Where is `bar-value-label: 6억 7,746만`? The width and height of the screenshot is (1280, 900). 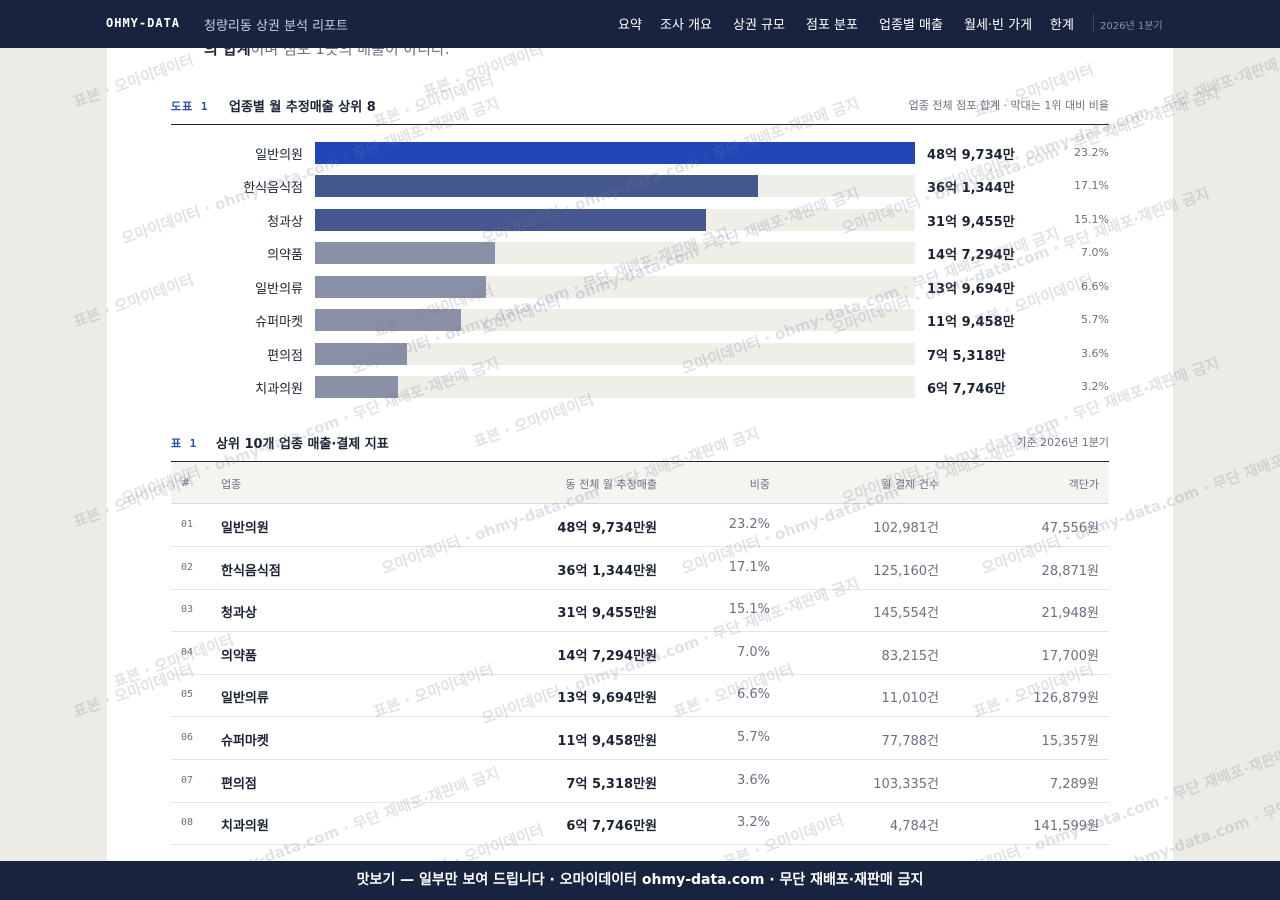 bar-value-label: 6억 7,746만 is located at coordinates (966, 389).